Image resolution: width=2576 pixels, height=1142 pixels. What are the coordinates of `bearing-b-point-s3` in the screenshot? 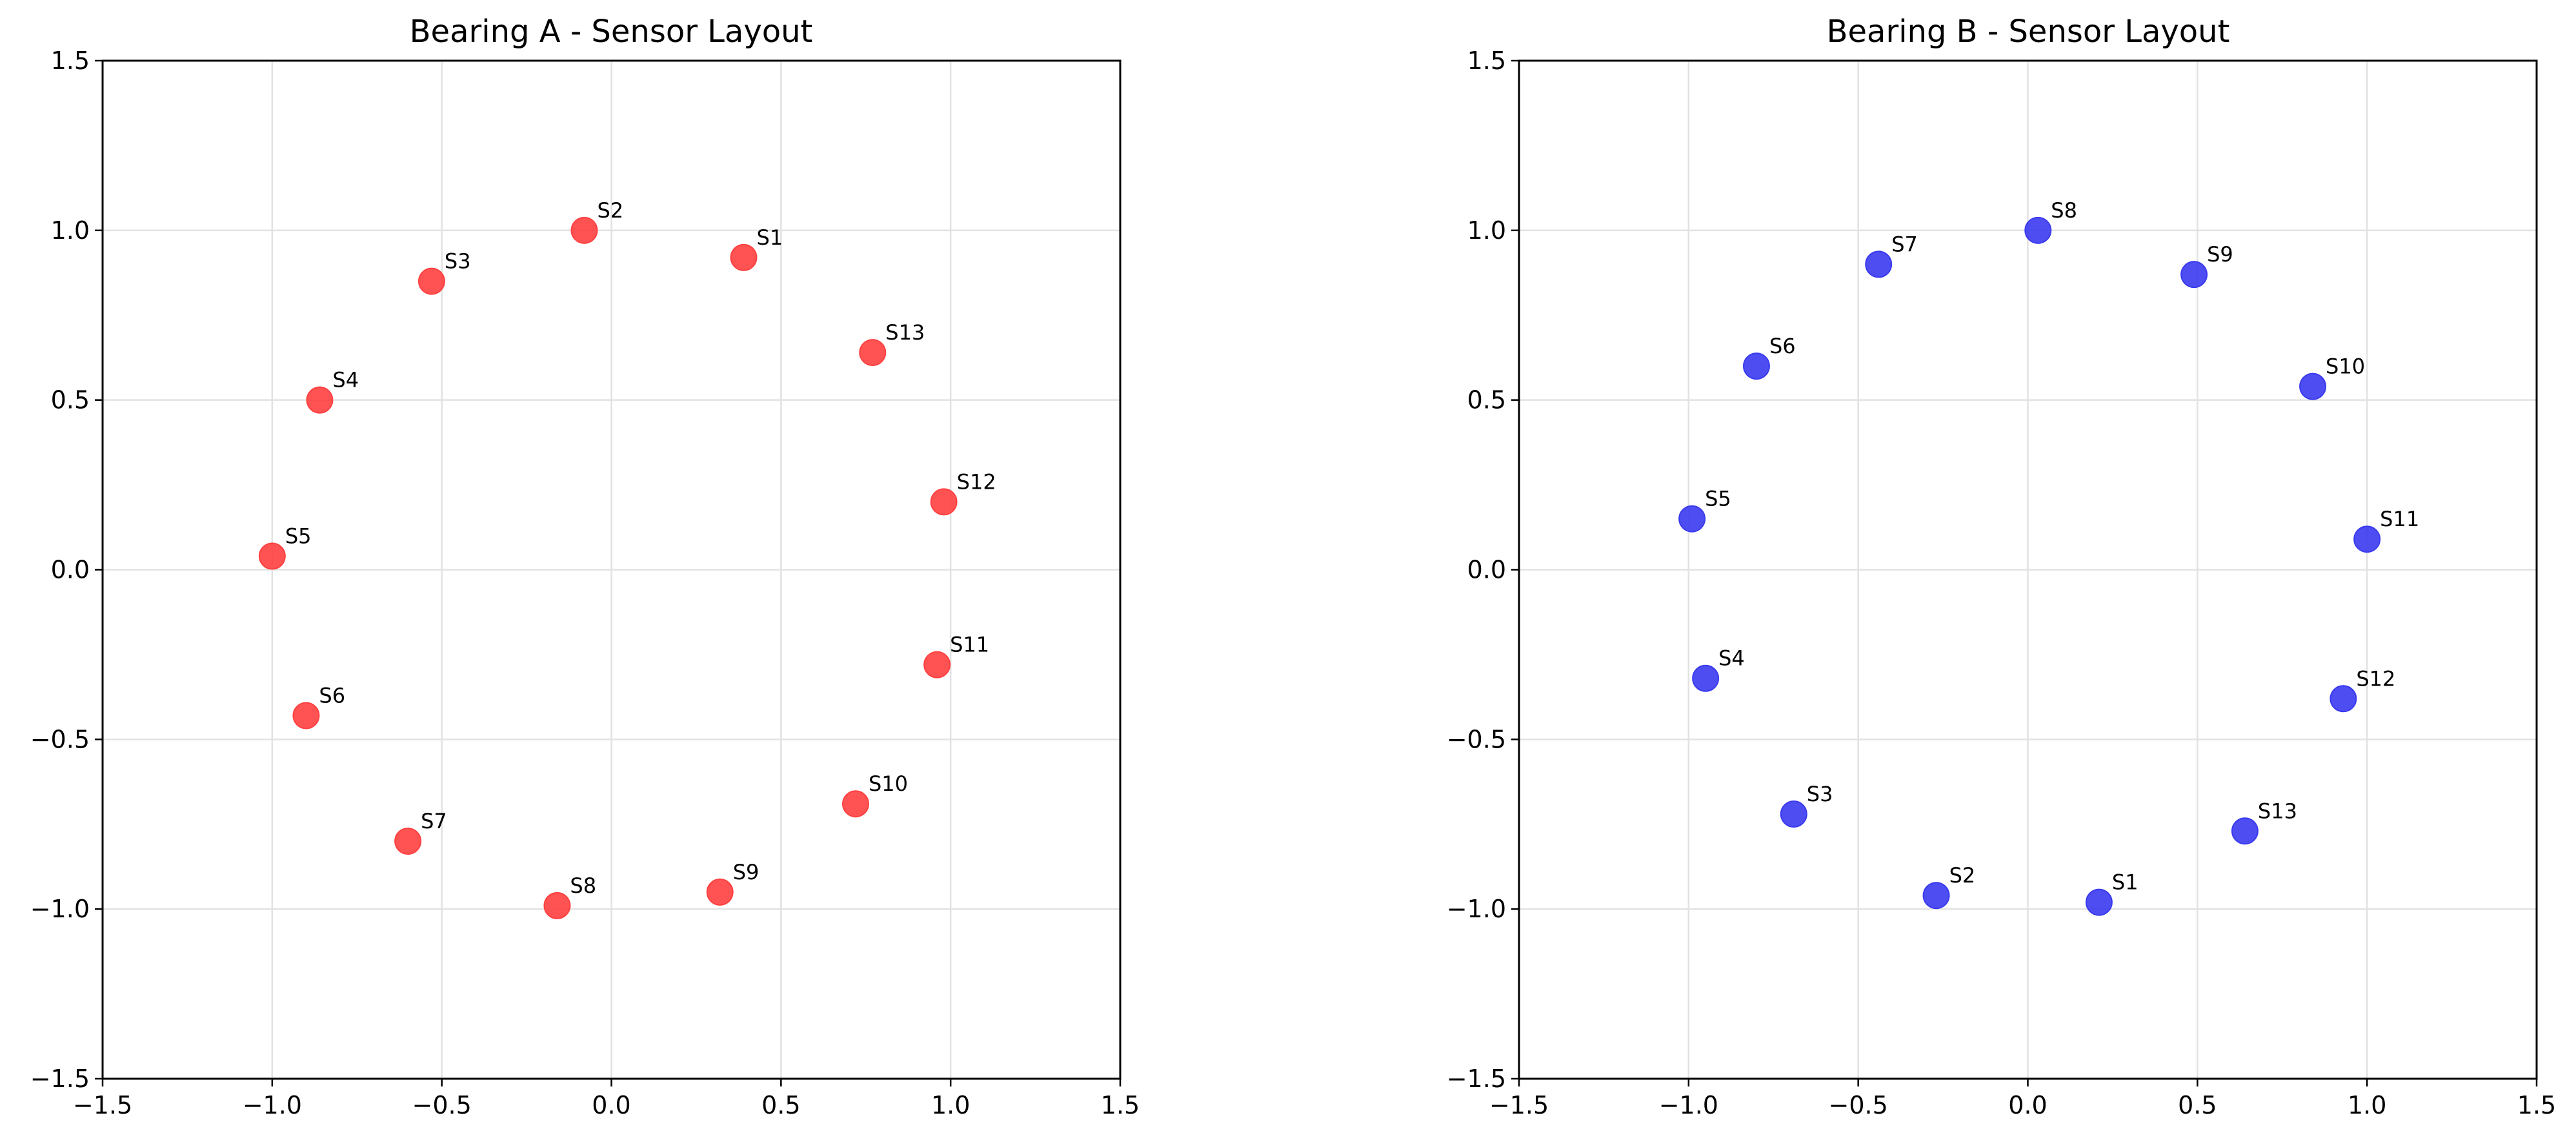 It's located at (1794, 814).